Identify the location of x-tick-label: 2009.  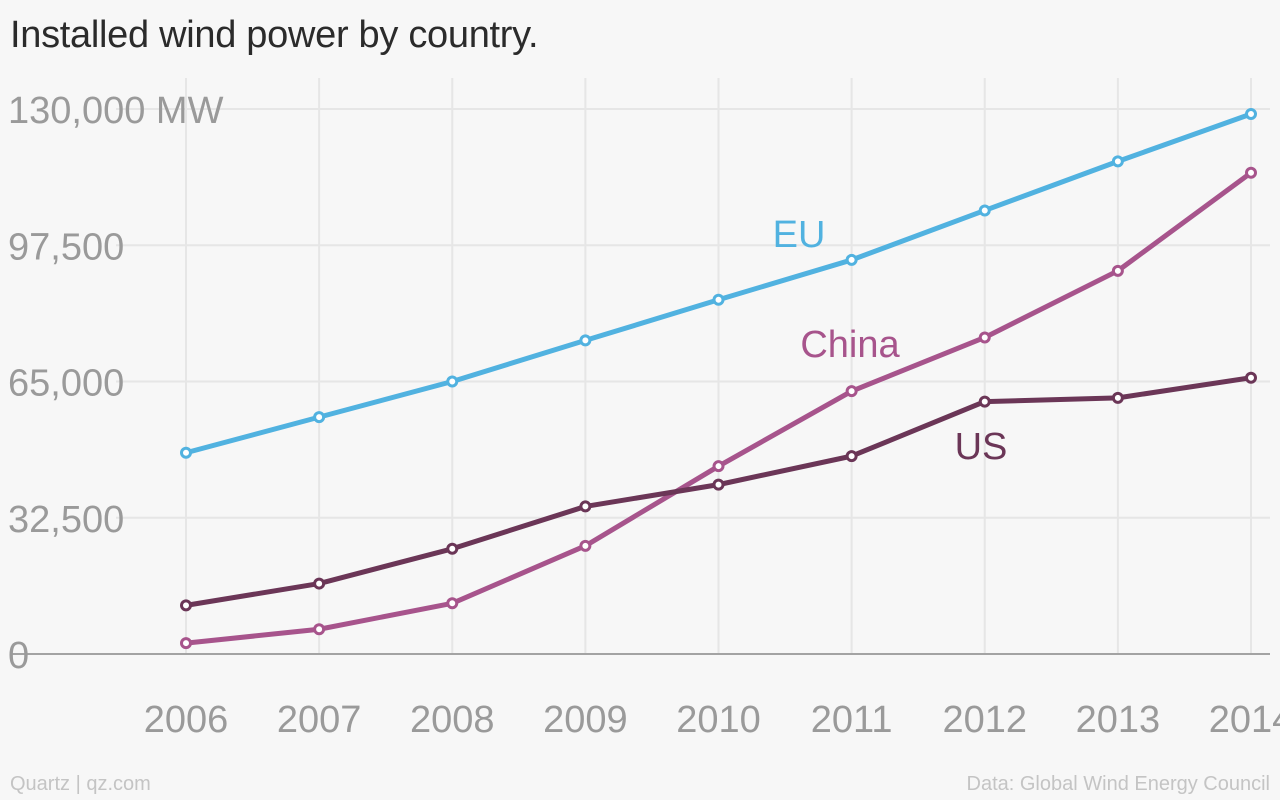
(585, 720).